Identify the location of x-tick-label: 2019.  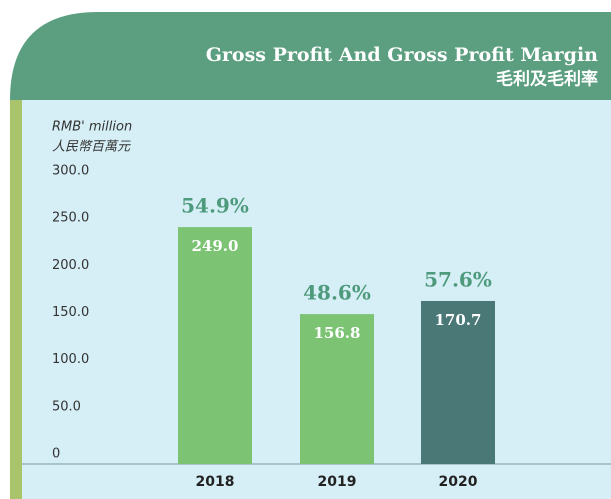
(337, 482).